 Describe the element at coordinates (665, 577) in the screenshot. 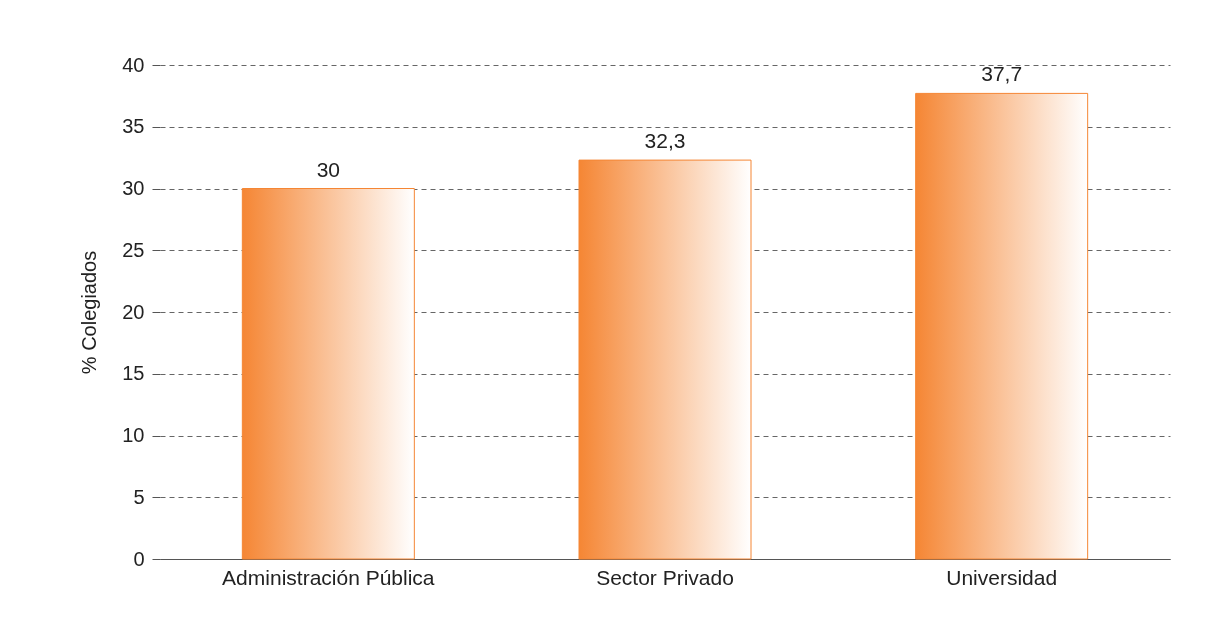

I see `x-tick-label: Sector Privado` at that location.